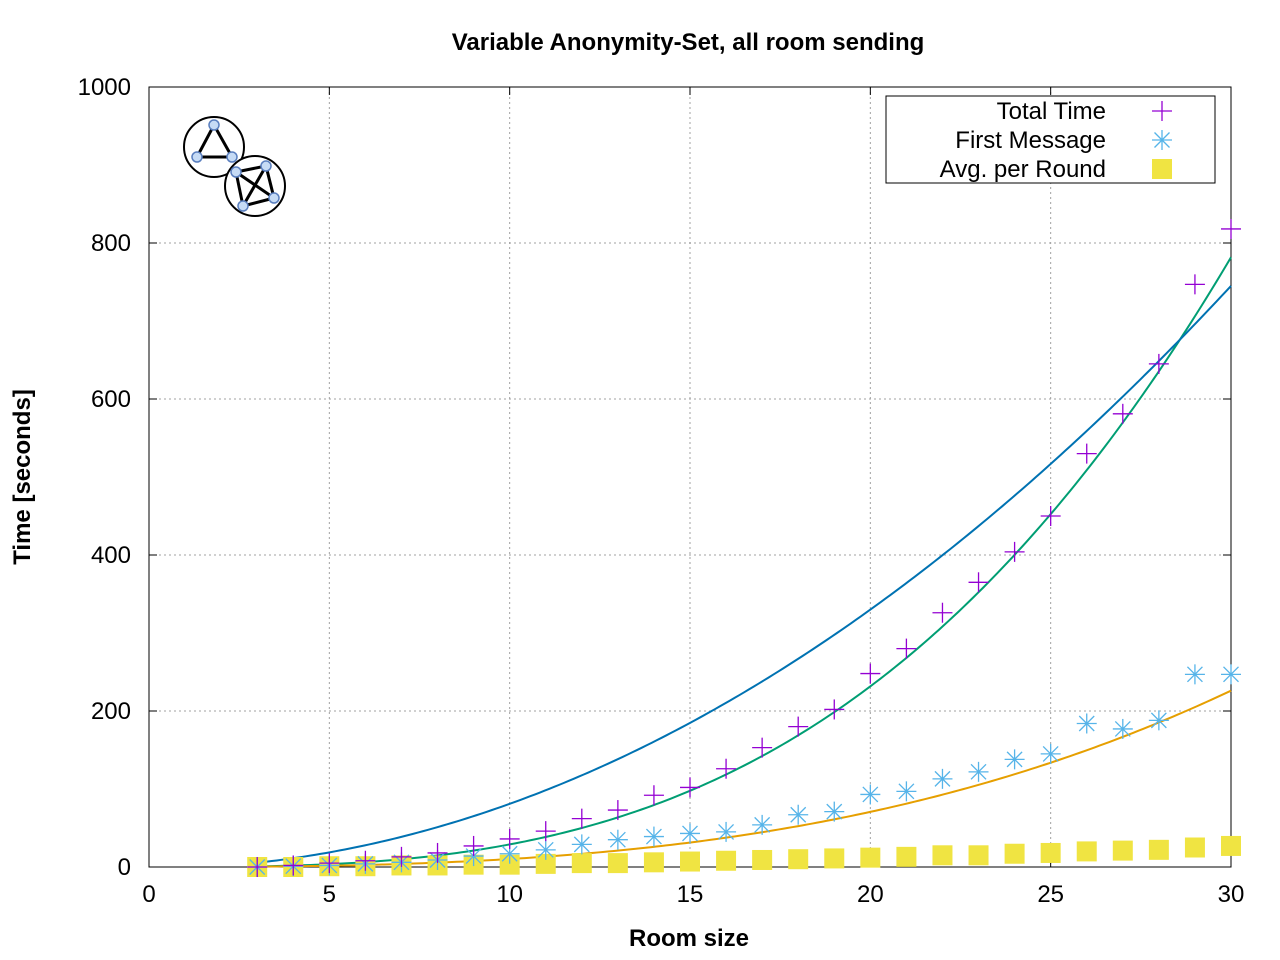 This screenshot has height=960, width=1280. I want to click on legend-marker-plus, so click(1162, 111).